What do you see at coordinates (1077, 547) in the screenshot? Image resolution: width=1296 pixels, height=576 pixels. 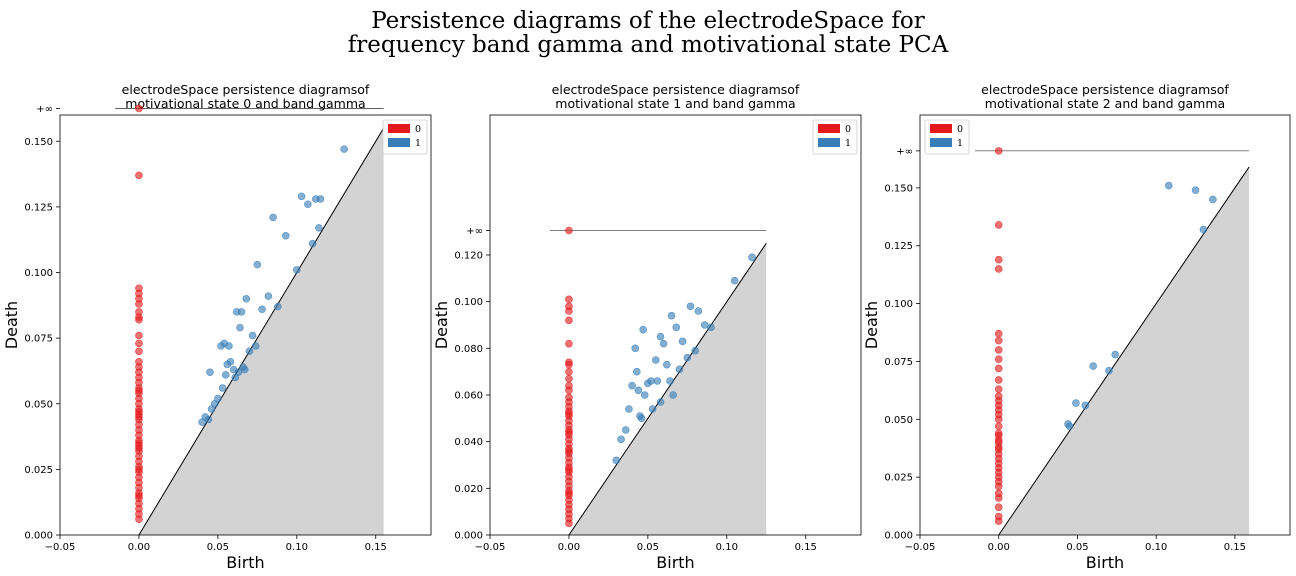 I see `x-tick-label: 0.05` at bounding box center [1077, 547].